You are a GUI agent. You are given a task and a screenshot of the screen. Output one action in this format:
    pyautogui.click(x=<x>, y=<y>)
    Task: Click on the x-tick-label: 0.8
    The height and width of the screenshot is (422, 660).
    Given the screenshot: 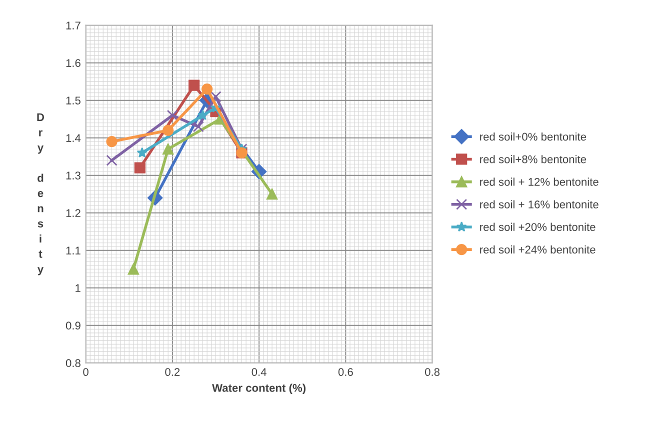 What is the action you would take?
    pyautogui.click(x=432, y=372)
    